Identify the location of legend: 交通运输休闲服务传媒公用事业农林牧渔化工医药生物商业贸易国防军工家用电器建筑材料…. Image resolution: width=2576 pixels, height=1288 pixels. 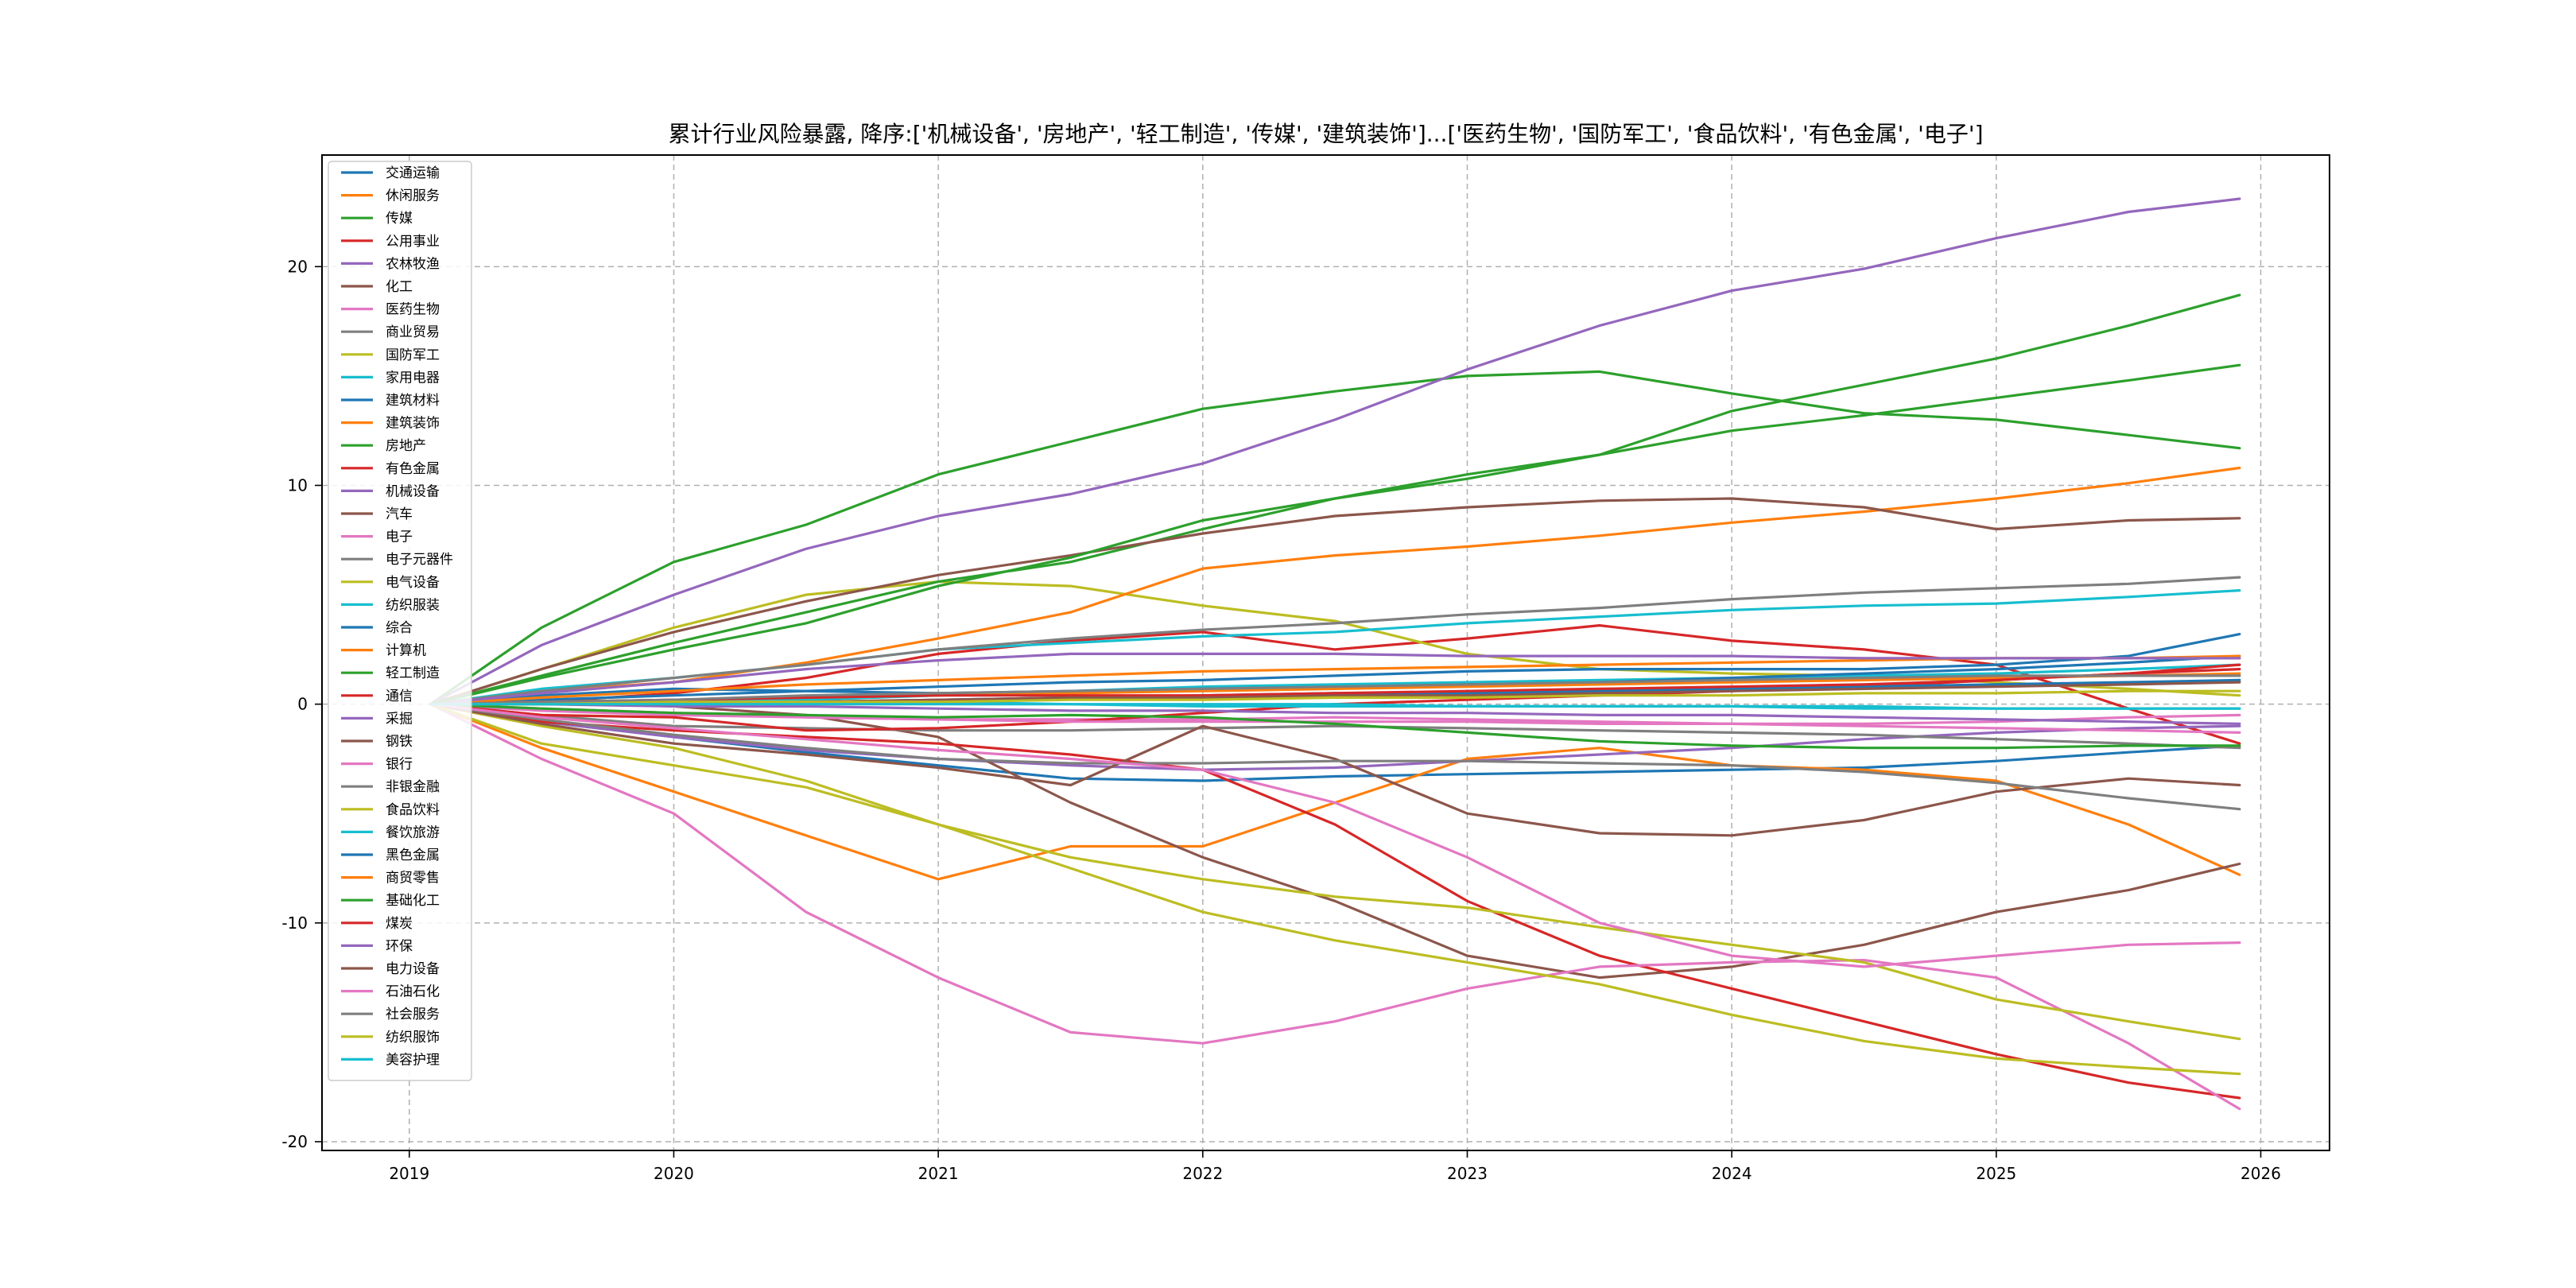
(400, 621).